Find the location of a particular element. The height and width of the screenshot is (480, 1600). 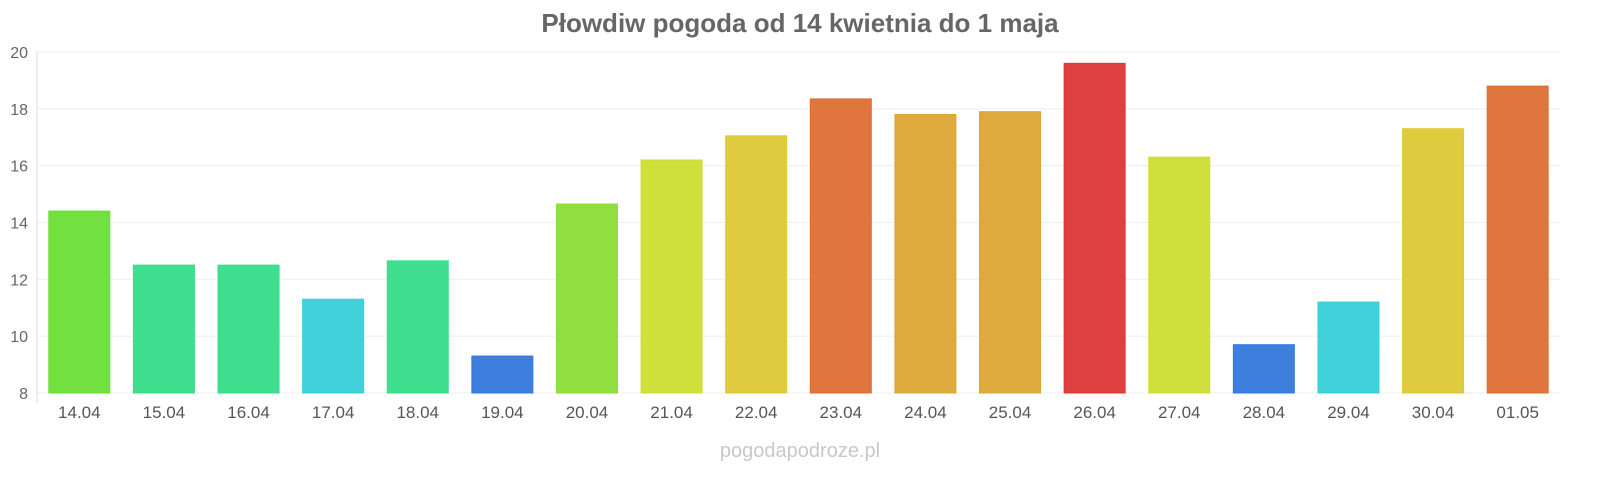

y-tick-label: 8 is located at coordinates (23, 394).